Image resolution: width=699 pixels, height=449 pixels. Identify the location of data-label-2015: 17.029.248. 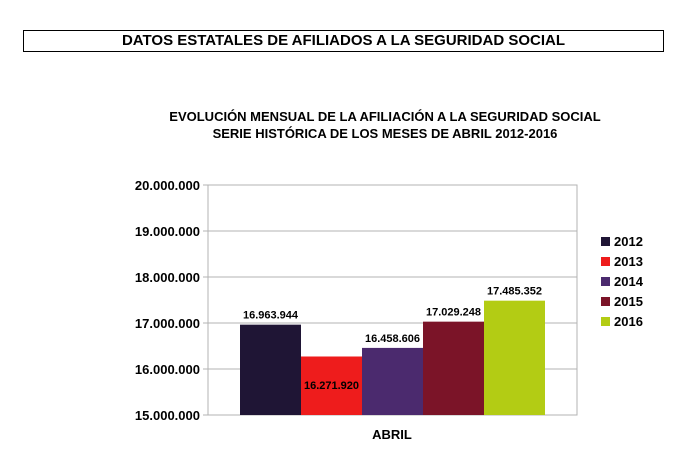
(453, 313).